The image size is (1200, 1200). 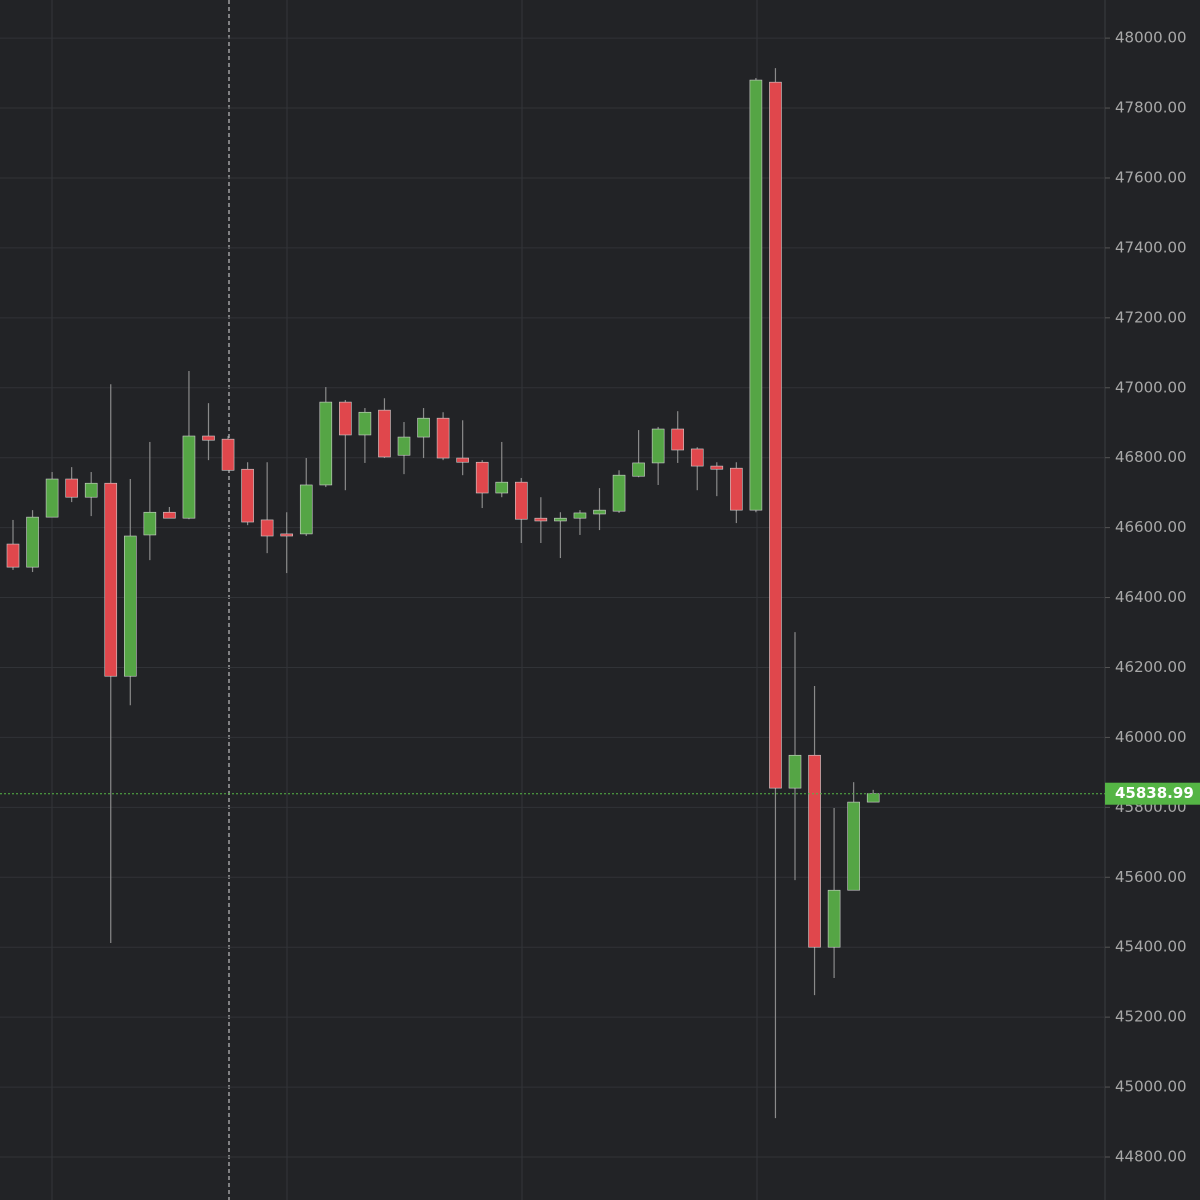 I want to click on y-tick-label: 46800.00, so click(x=1151, y=457).